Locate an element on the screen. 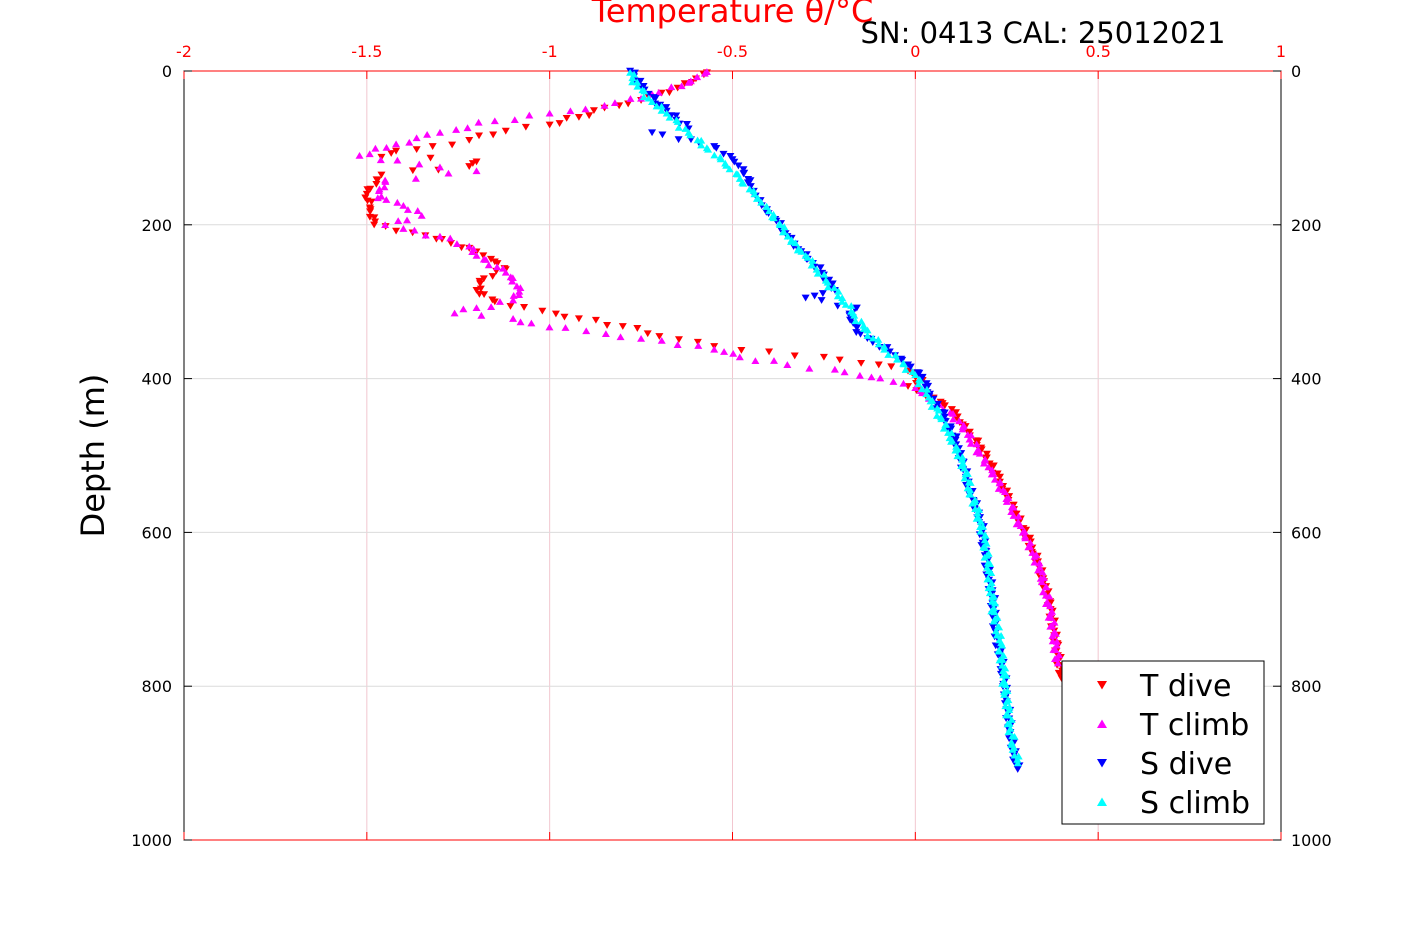 The height and width of the screenshot is (945, 1417). x-tick-label: -0.5 is located at coordinates (732, 51).